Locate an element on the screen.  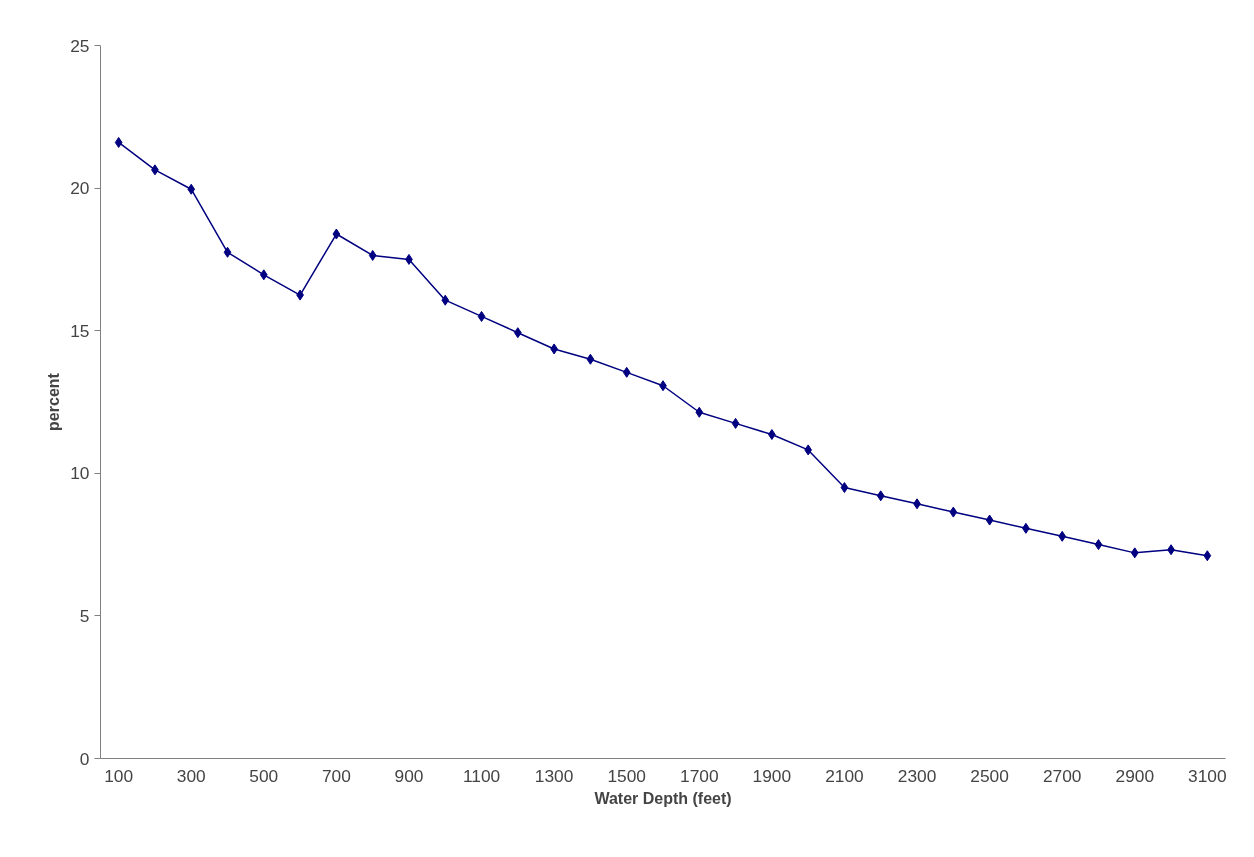
x-tick-label: 500 is located at coordinates (264, 775).